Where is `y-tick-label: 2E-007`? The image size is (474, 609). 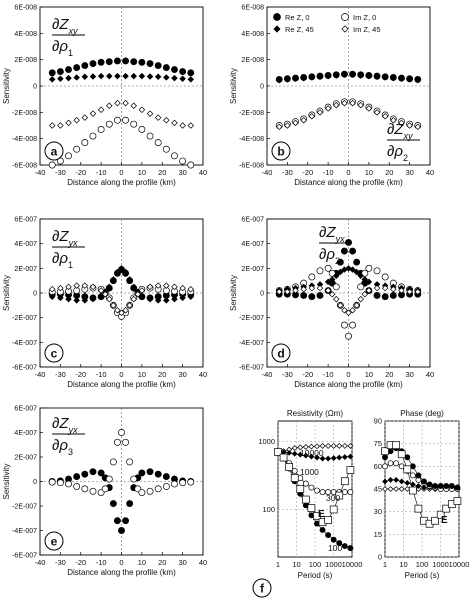
y-tick-label: 2E-007 is located at coordinates (25, 458).